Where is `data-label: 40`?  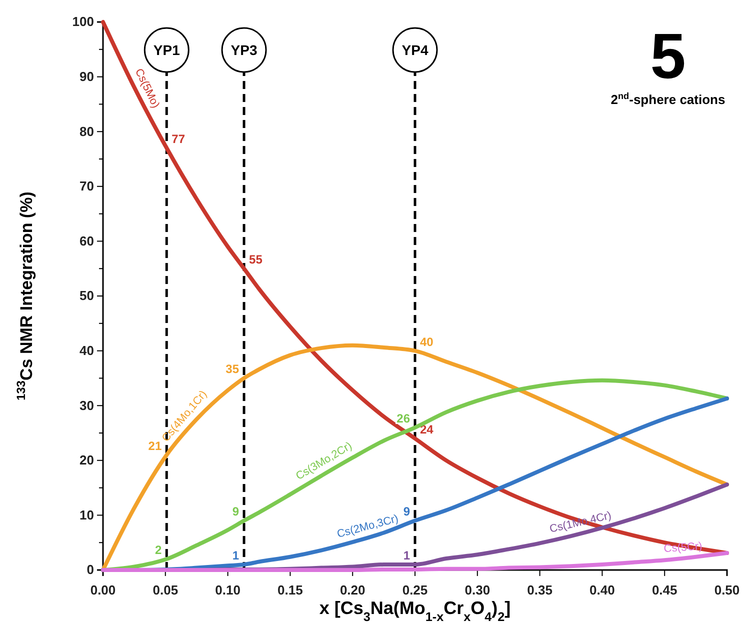
data-label: 40 is located at coordinates (427, 341).